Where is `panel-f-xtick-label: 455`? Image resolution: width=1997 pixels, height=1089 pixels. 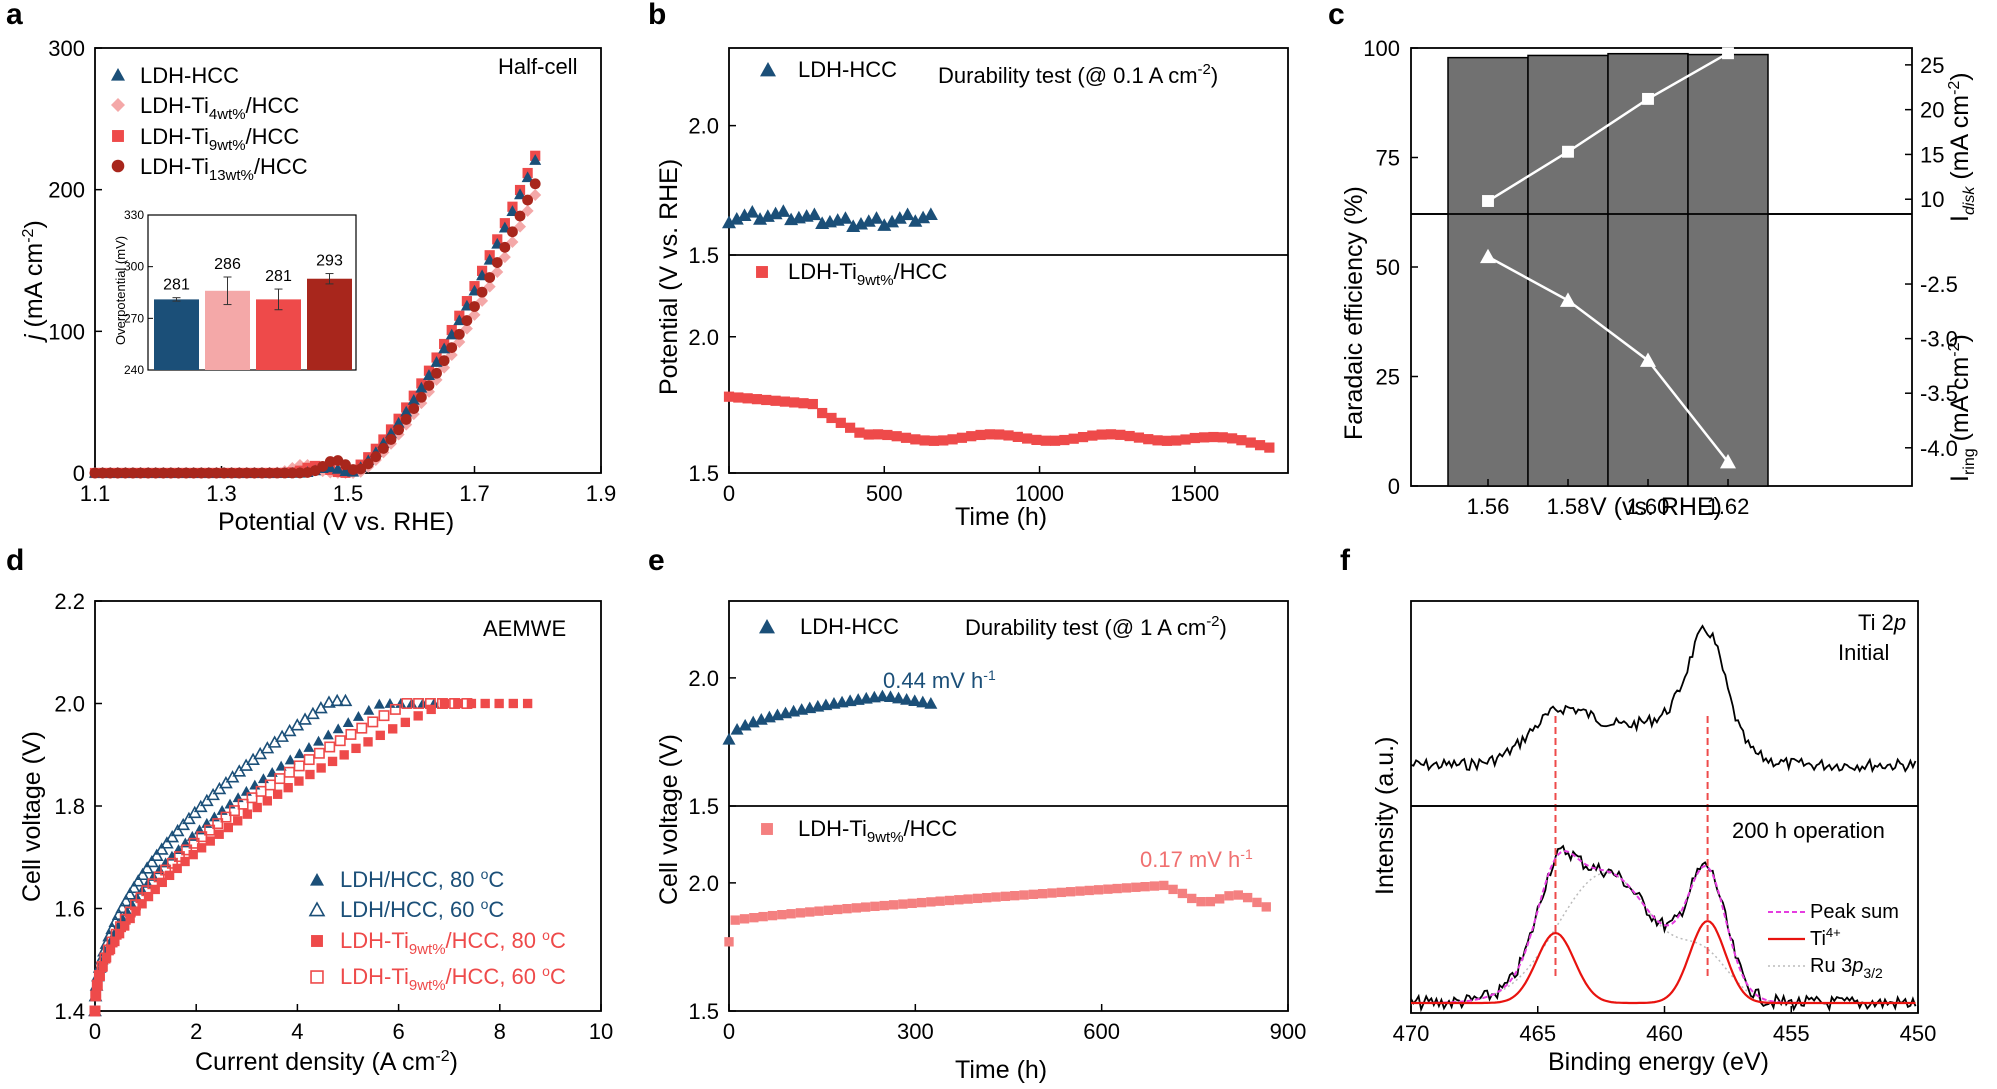 panel-f-xtick-label: 455 is located at coordinates (1791, 1033).